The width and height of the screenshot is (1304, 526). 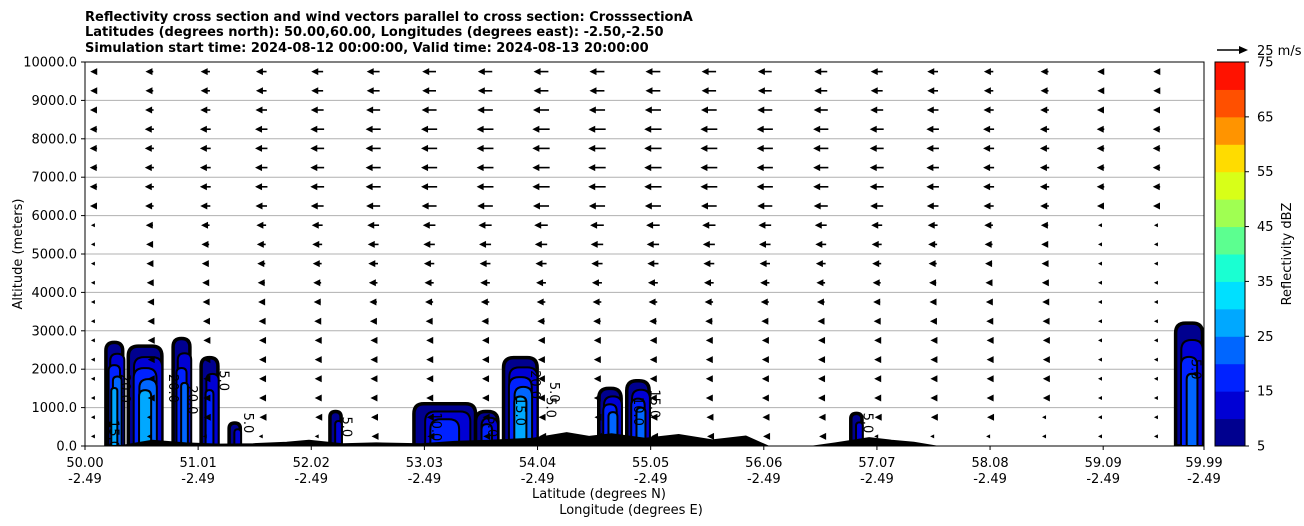 What do you see at coordinates (534, 384) in the screenshot?
I see `contour-label: 20.0` at bounding box center [534, 384].